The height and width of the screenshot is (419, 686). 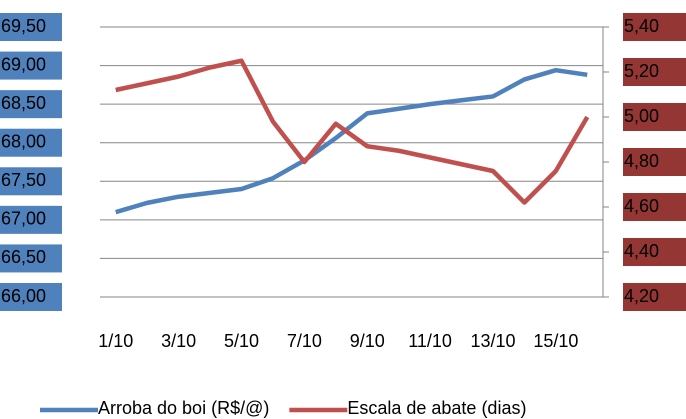 I want to click on y2-tick-label: 4,40, so click(x=641, y=251).